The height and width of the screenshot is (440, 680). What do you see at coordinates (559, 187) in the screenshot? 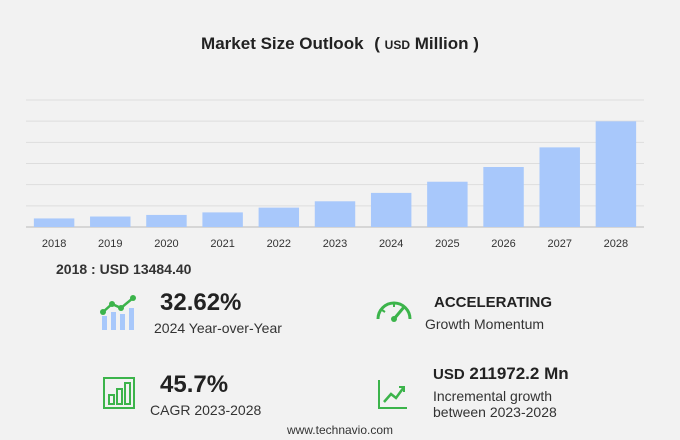
I see `bar-2027` at bounding box center [559, 187].